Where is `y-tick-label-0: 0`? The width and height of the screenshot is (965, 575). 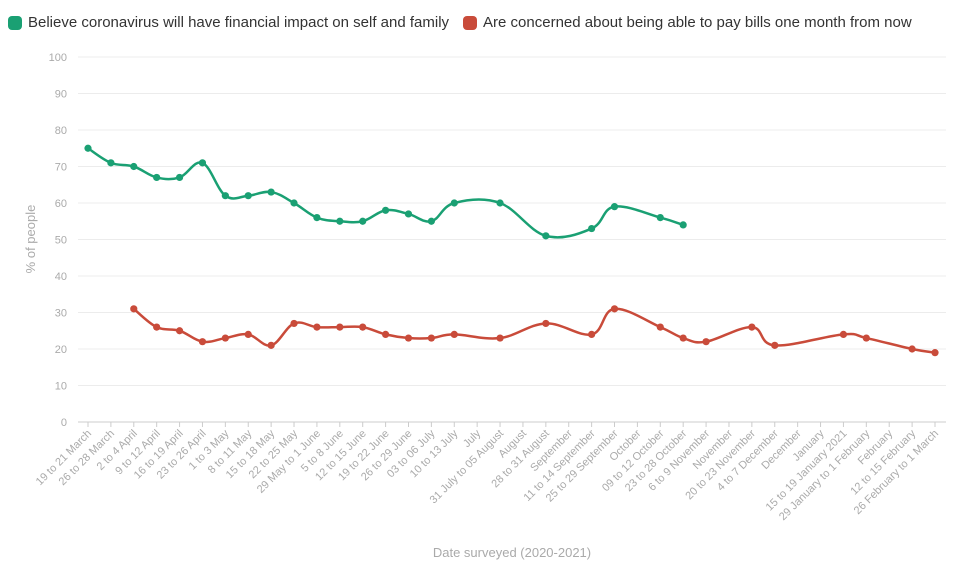
y-tick-label-0: 0 is located at coordinates (64, 423).